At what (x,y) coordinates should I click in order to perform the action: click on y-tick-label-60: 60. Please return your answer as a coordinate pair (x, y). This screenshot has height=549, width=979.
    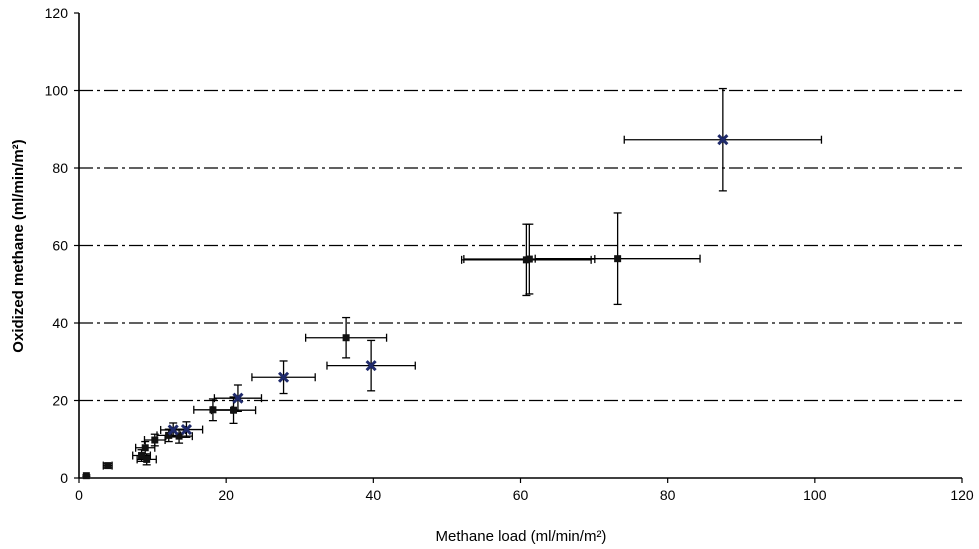
    Looking at the image, I should click on (60, 246).